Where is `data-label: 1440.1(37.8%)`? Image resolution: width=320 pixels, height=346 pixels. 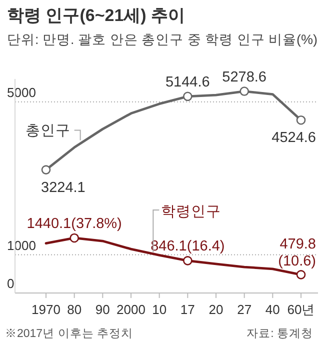 data-label: 1440.1(37.8%) is located at coordinates (74, 224).